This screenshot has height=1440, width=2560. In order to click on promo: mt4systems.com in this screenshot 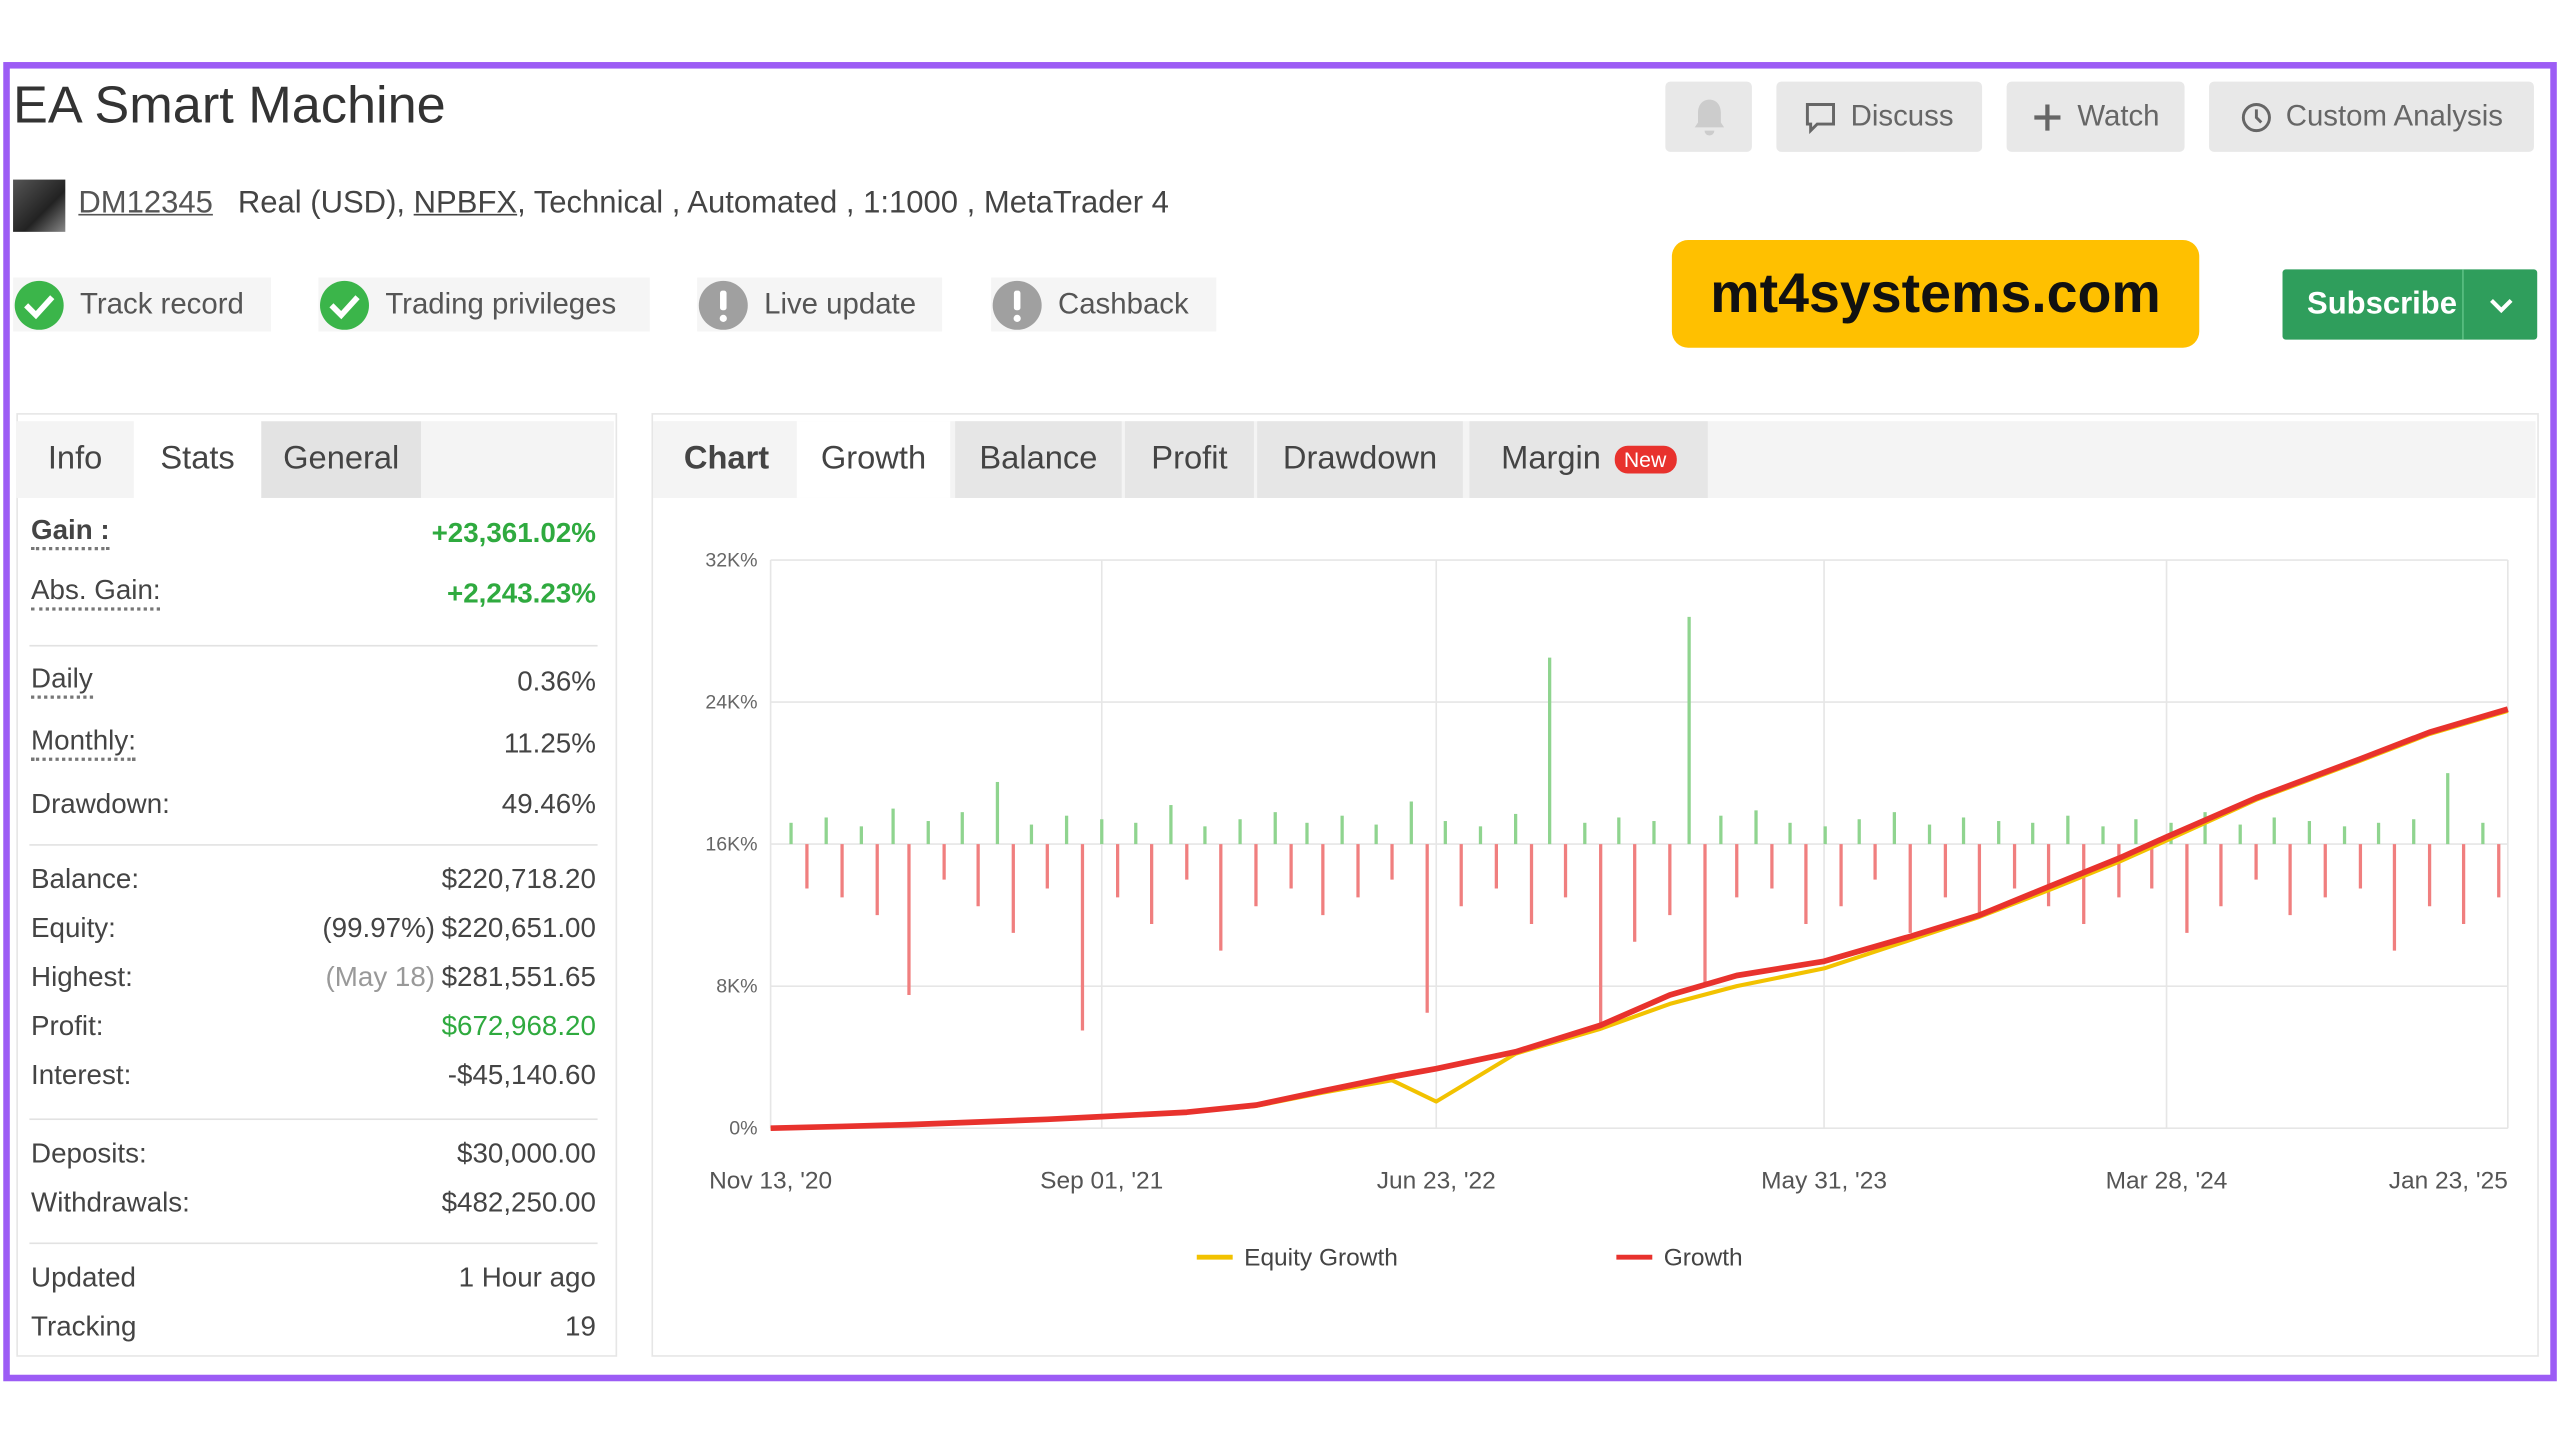, I will do `click(1935, 294)`.